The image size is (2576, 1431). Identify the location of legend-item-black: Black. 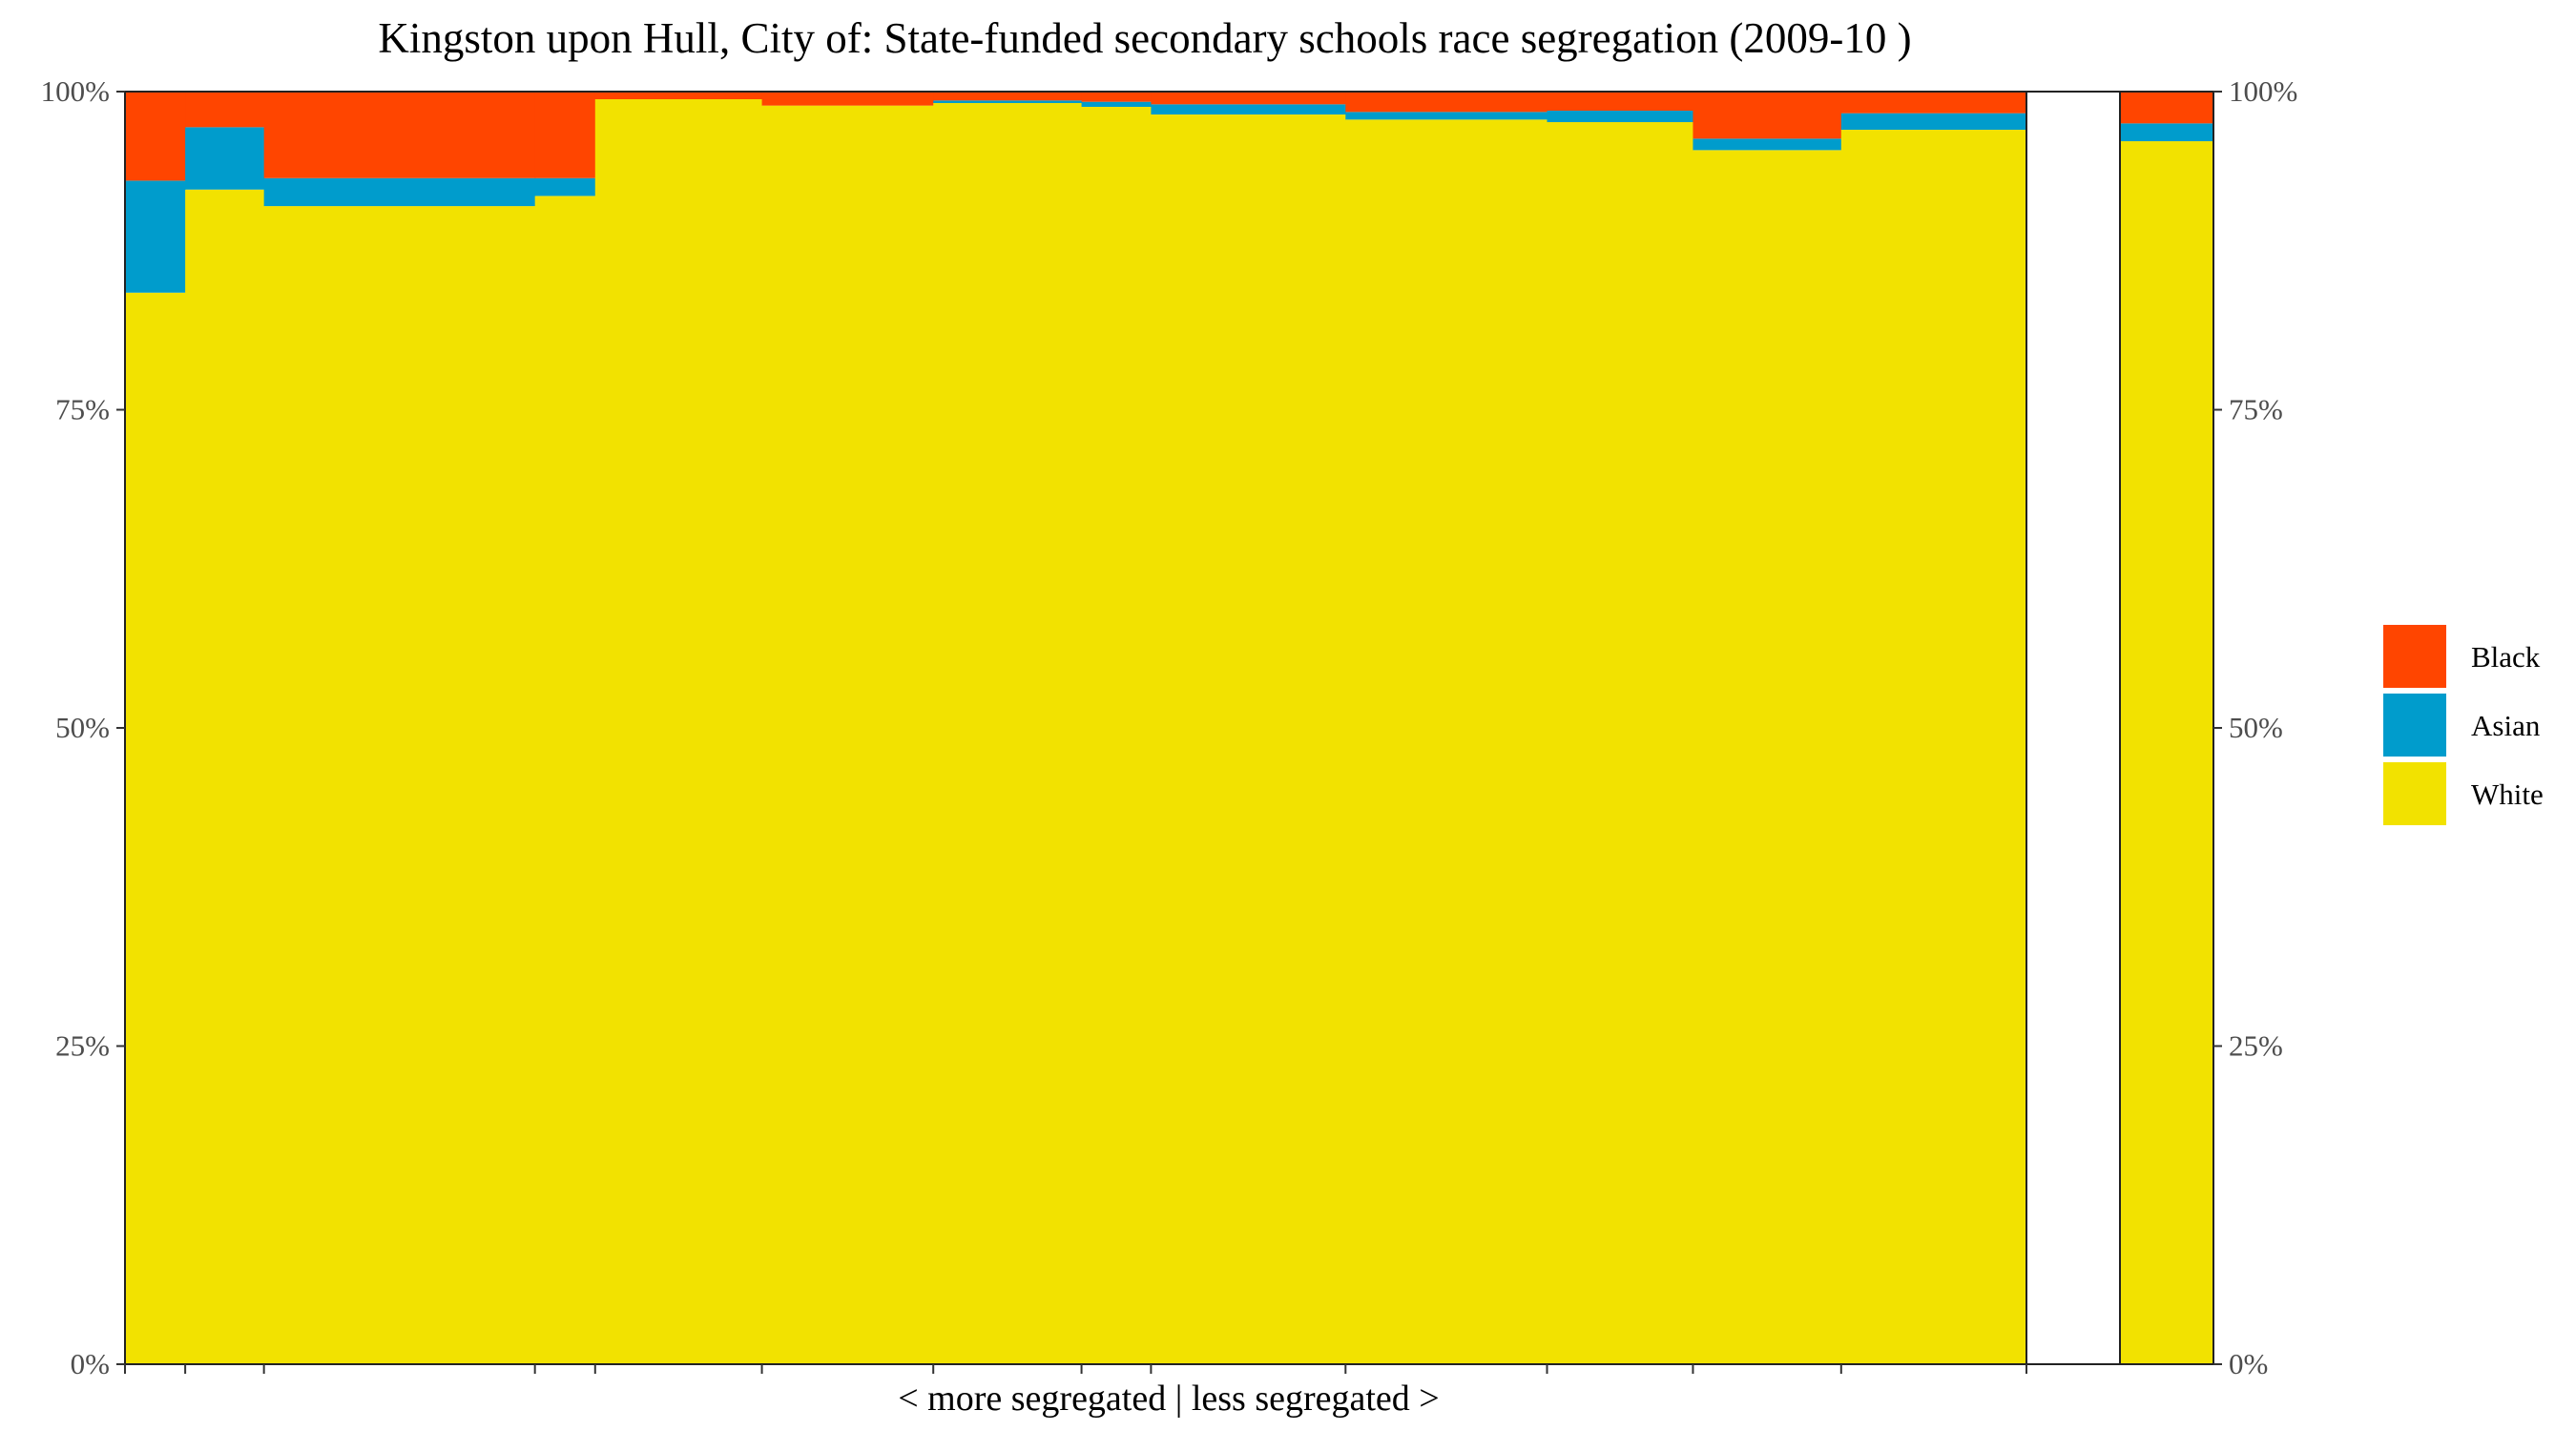
(2462, 656).